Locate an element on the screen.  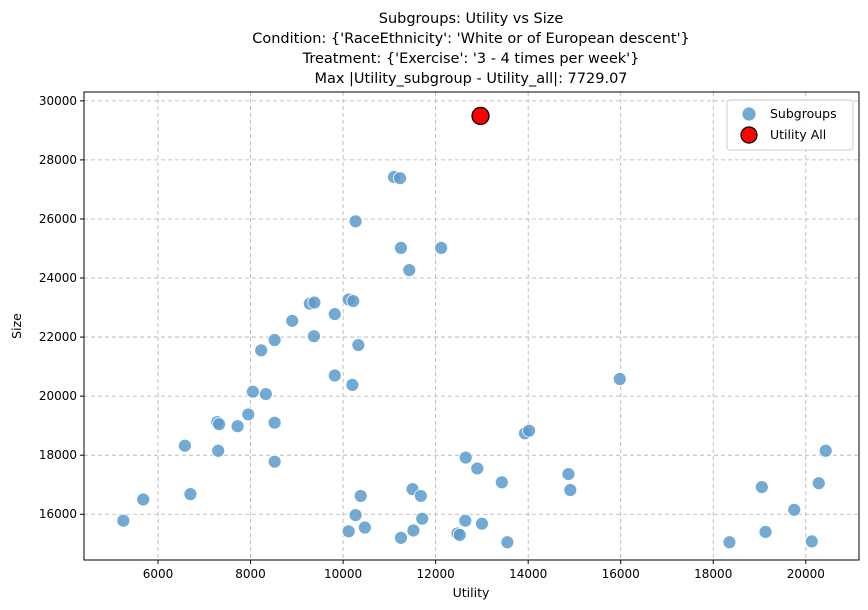
legend-marker-utility-all is located at coordinates (749, 135).